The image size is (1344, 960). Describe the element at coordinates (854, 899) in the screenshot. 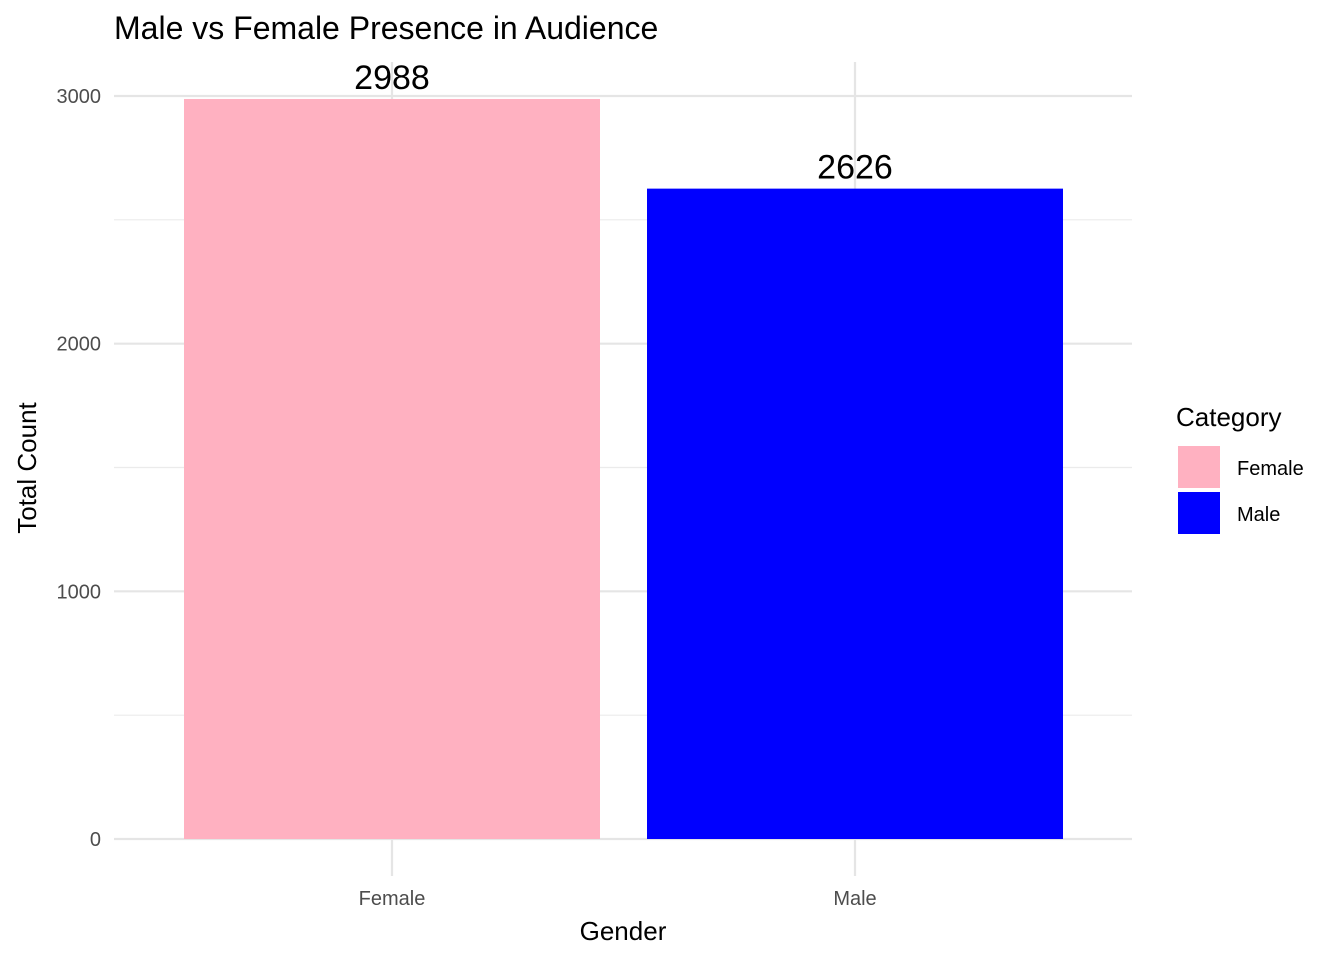

I see `x-tick-label-male: Male` at that location.